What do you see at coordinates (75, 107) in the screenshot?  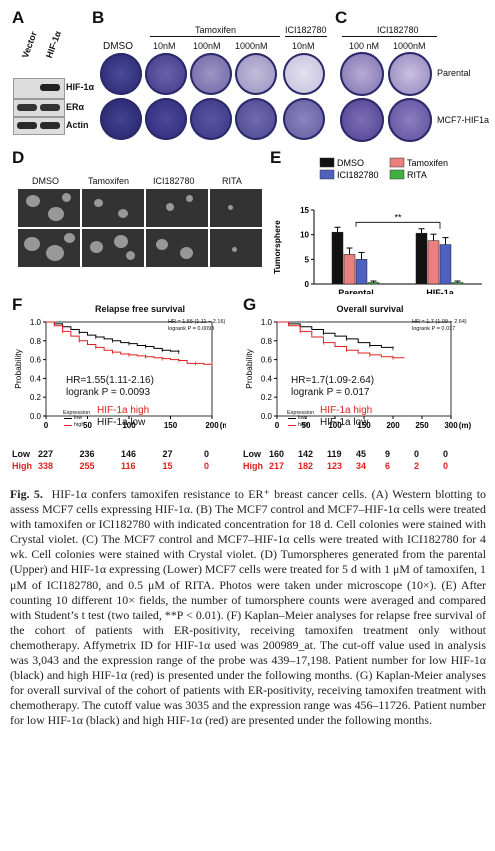 I see `band-label-er: ERα` at bounding box center [75, 107].